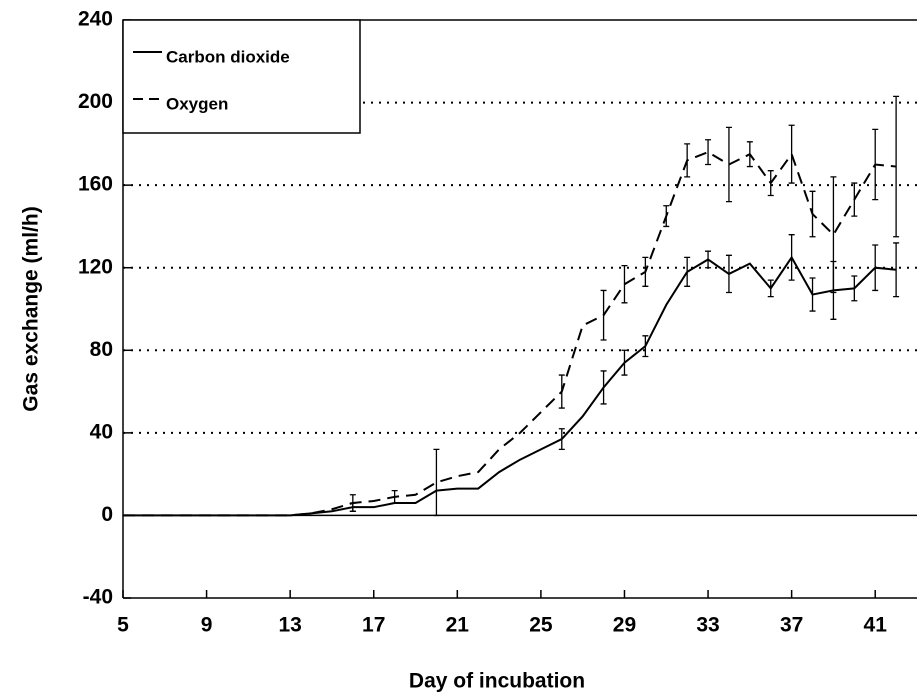 Image resolution: width=917 pixels, height=699 pixels. I want to click on x-tick-label: 37, so click(791, 625).